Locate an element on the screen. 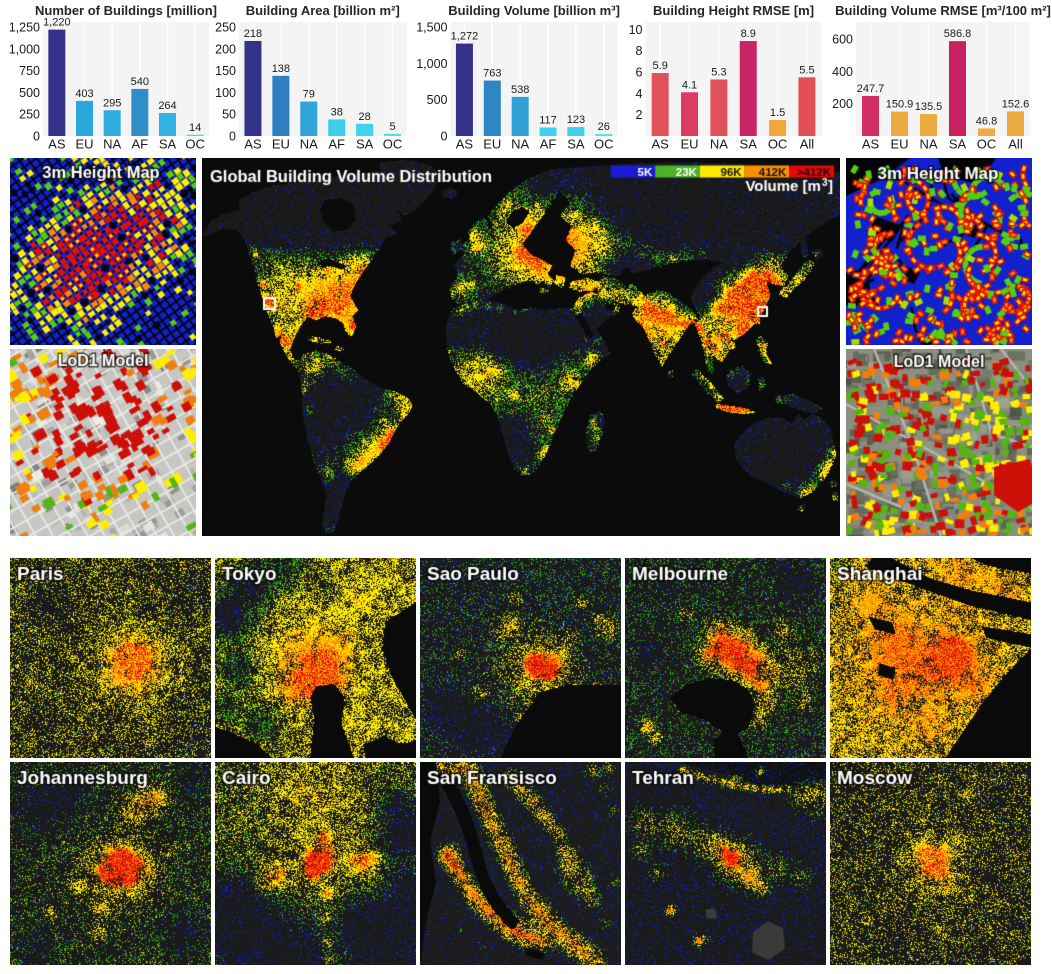  svg-text: 1,500 is located at coordinates (431, 28).